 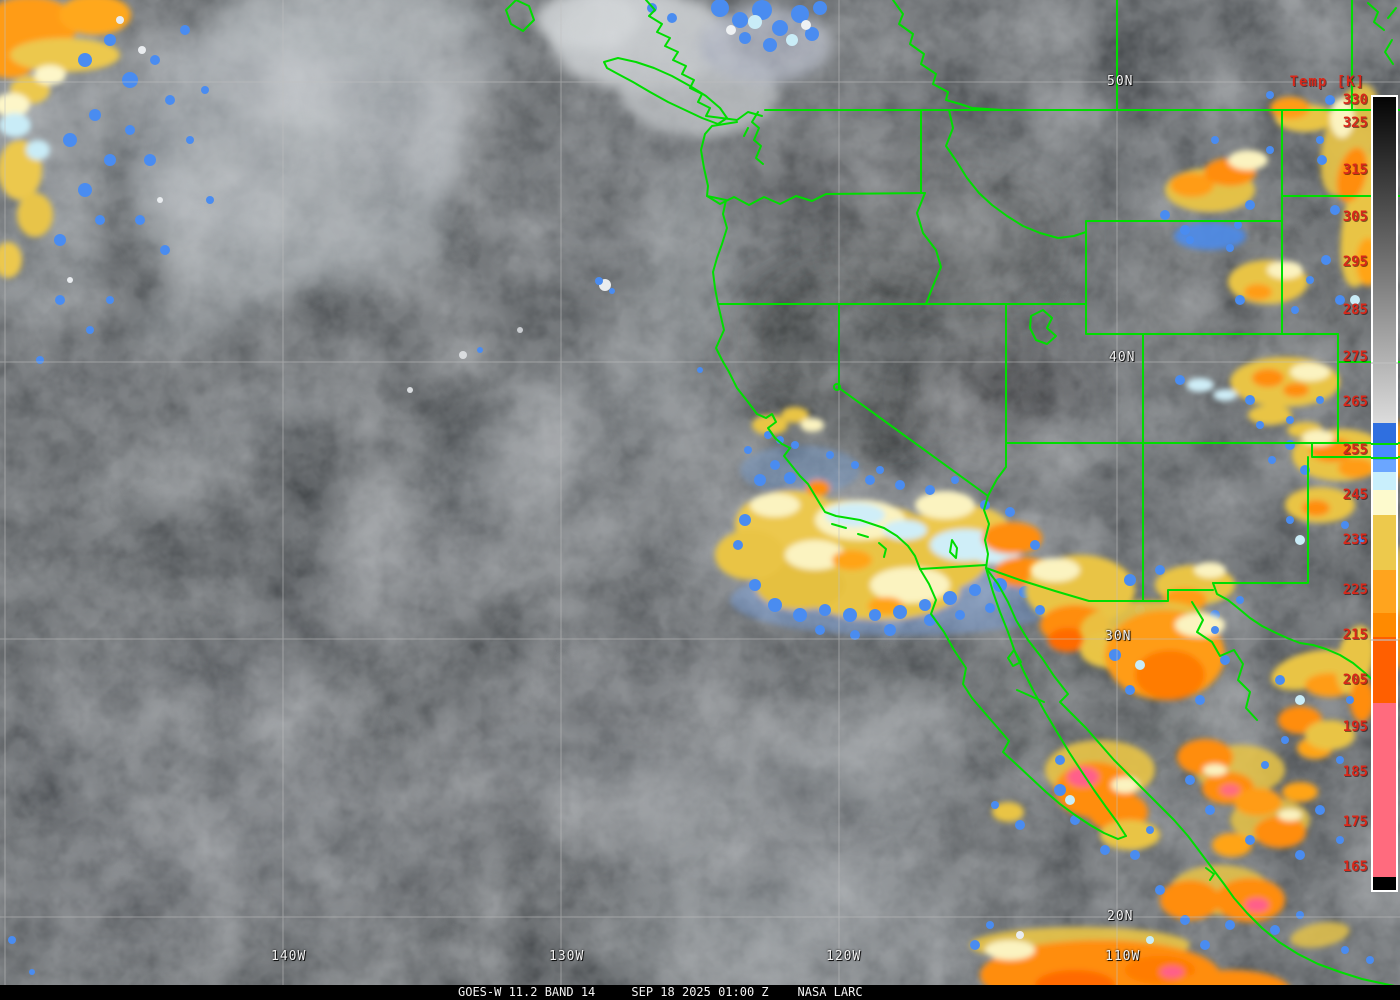 What do you see at coordinates (757, 138) in the screenshot?
I see `coastline-puget-sound` at bounding box center [757, 138].